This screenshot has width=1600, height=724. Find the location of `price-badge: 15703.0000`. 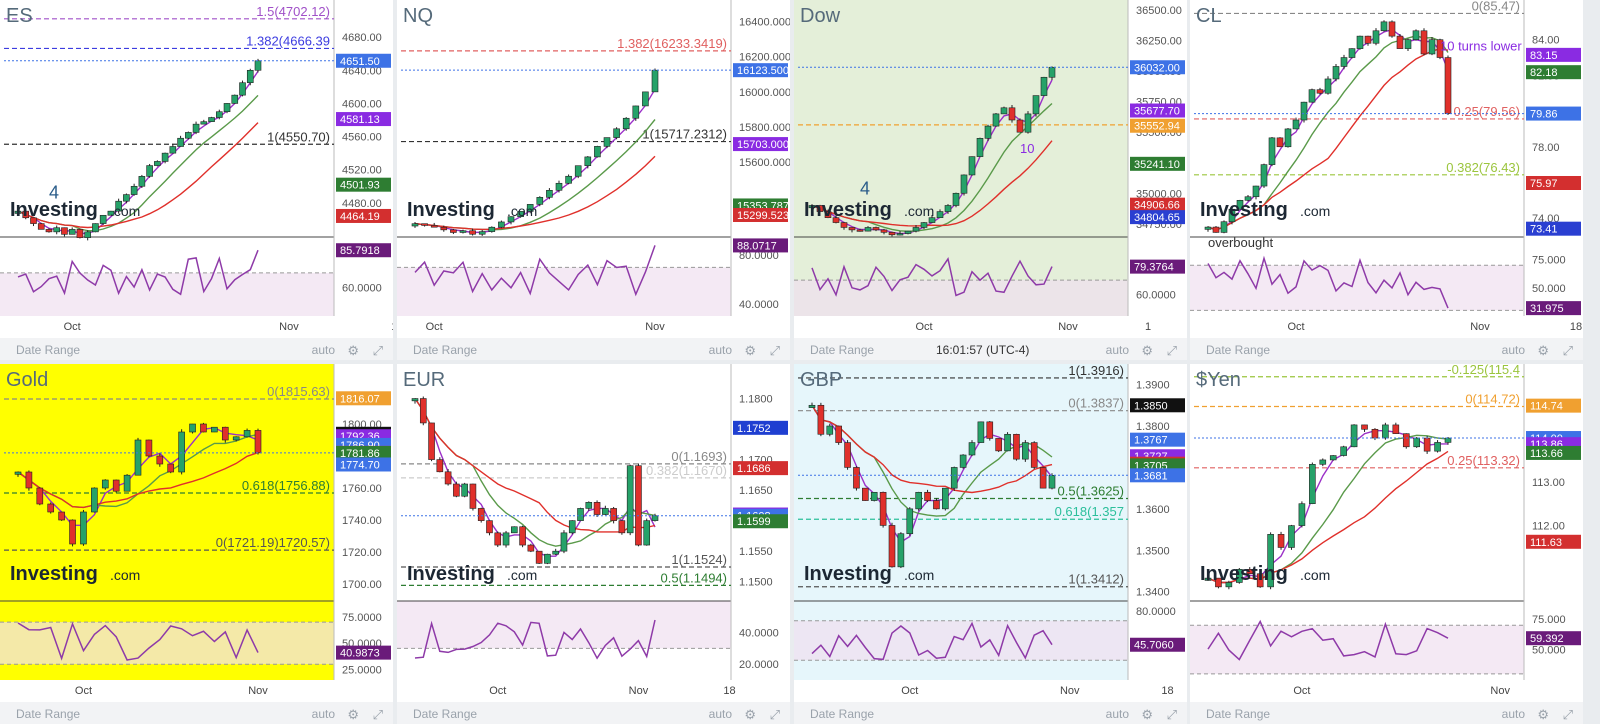

price-badge: 15703.0000 is located at coordinates (761, 144).